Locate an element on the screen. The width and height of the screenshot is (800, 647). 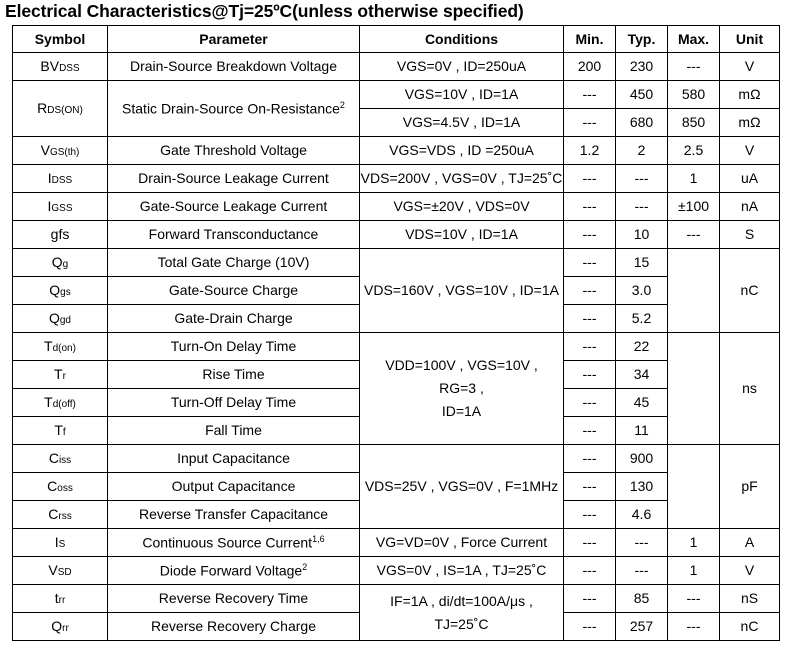
typ-cell: 680 is located at coordinates (641, 122).